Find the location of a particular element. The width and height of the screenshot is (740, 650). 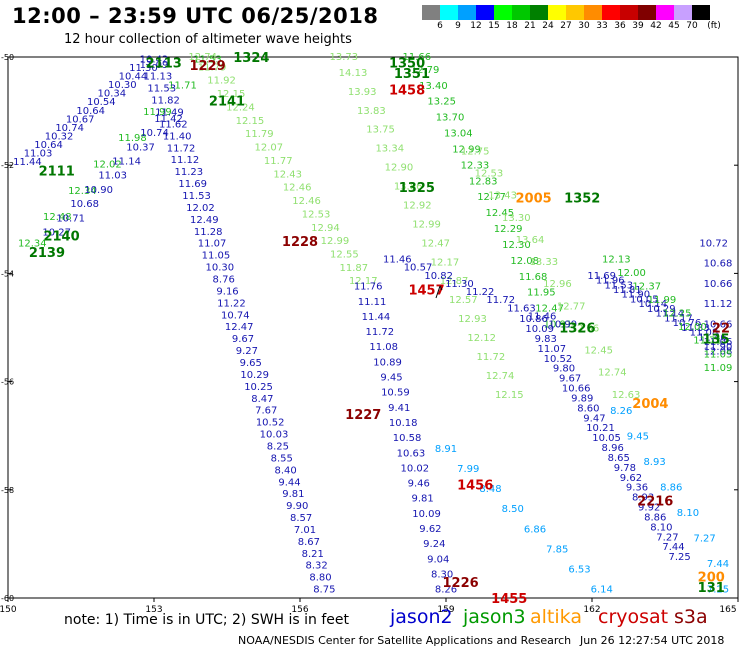

swh-value: 12.47 is located at coordinates (435, 243).